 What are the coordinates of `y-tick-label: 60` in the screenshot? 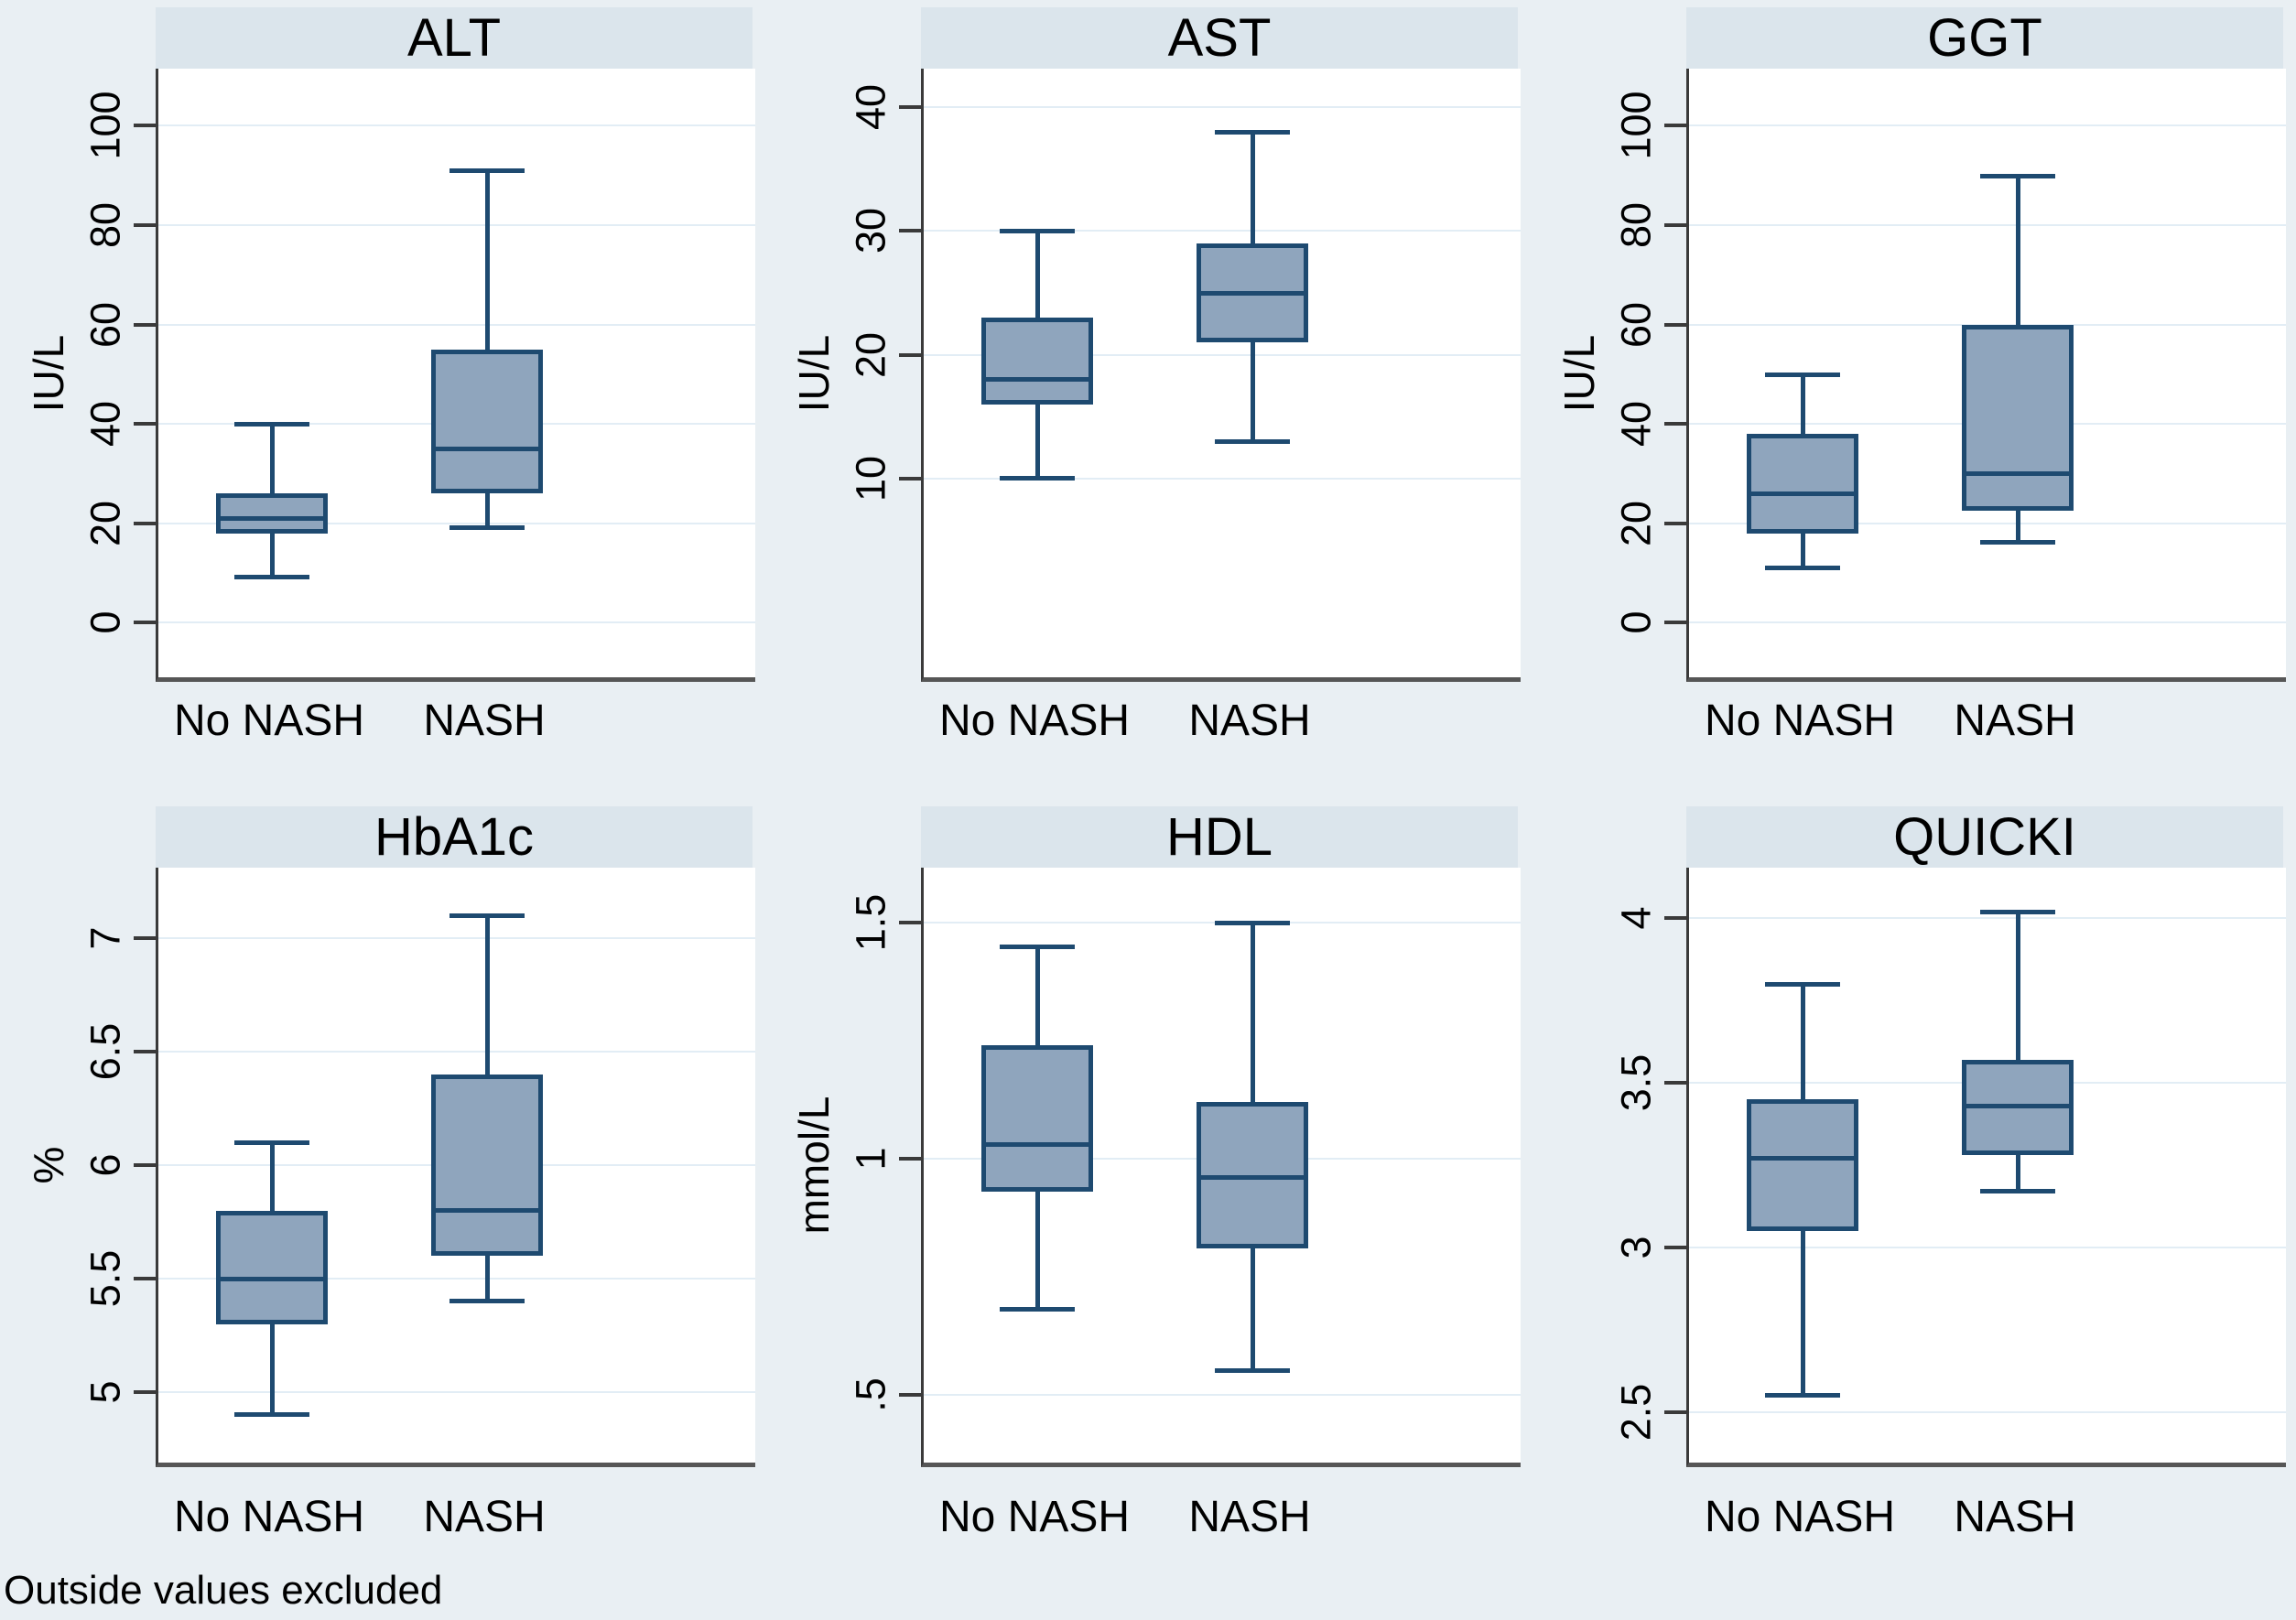 It's located at (1636, 324).